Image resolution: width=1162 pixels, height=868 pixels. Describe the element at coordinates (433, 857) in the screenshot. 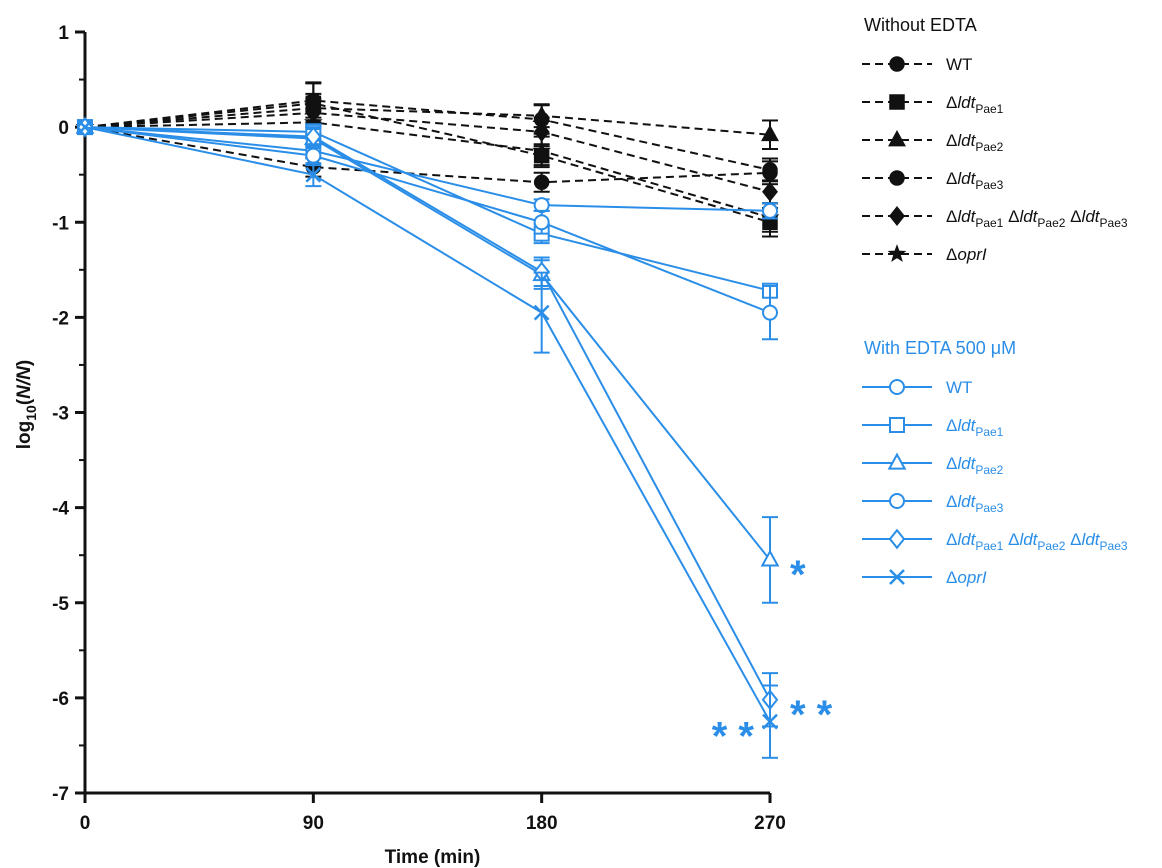

I see `x-axis-title: Time (min)` at that location.